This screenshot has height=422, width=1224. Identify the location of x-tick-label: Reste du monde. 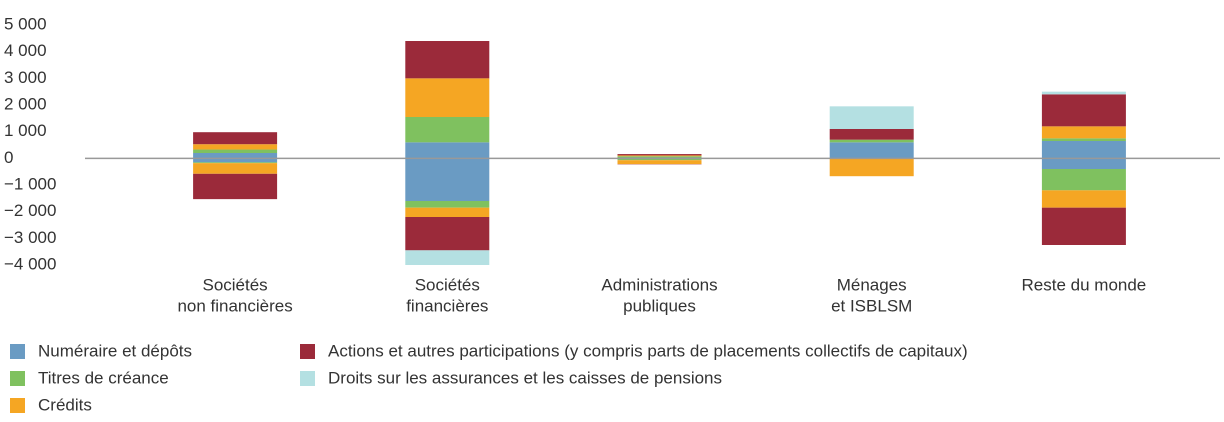
(1084, 284).